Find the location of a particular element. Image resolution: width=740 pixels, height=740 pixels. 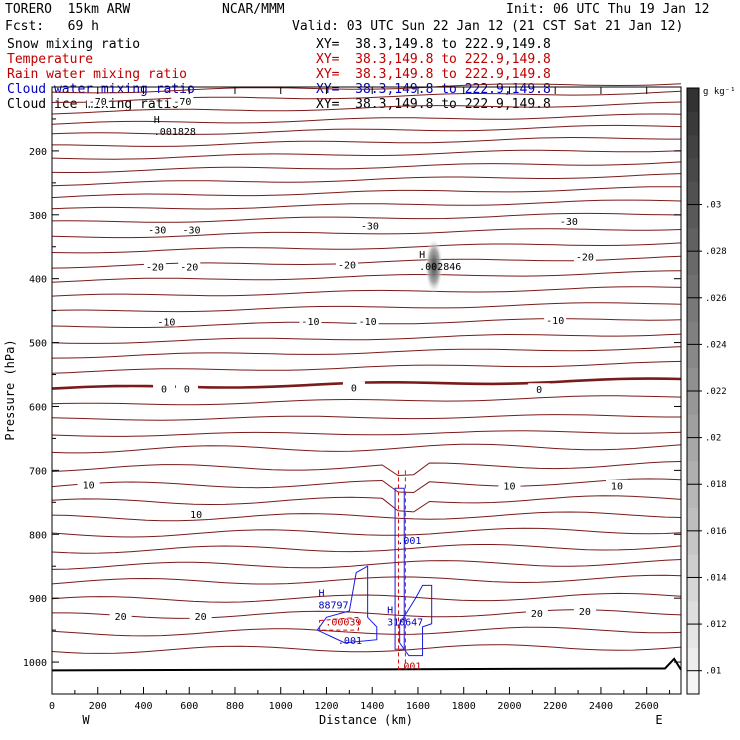

x-tick-label: 0 is located at coordinates (52, 706).